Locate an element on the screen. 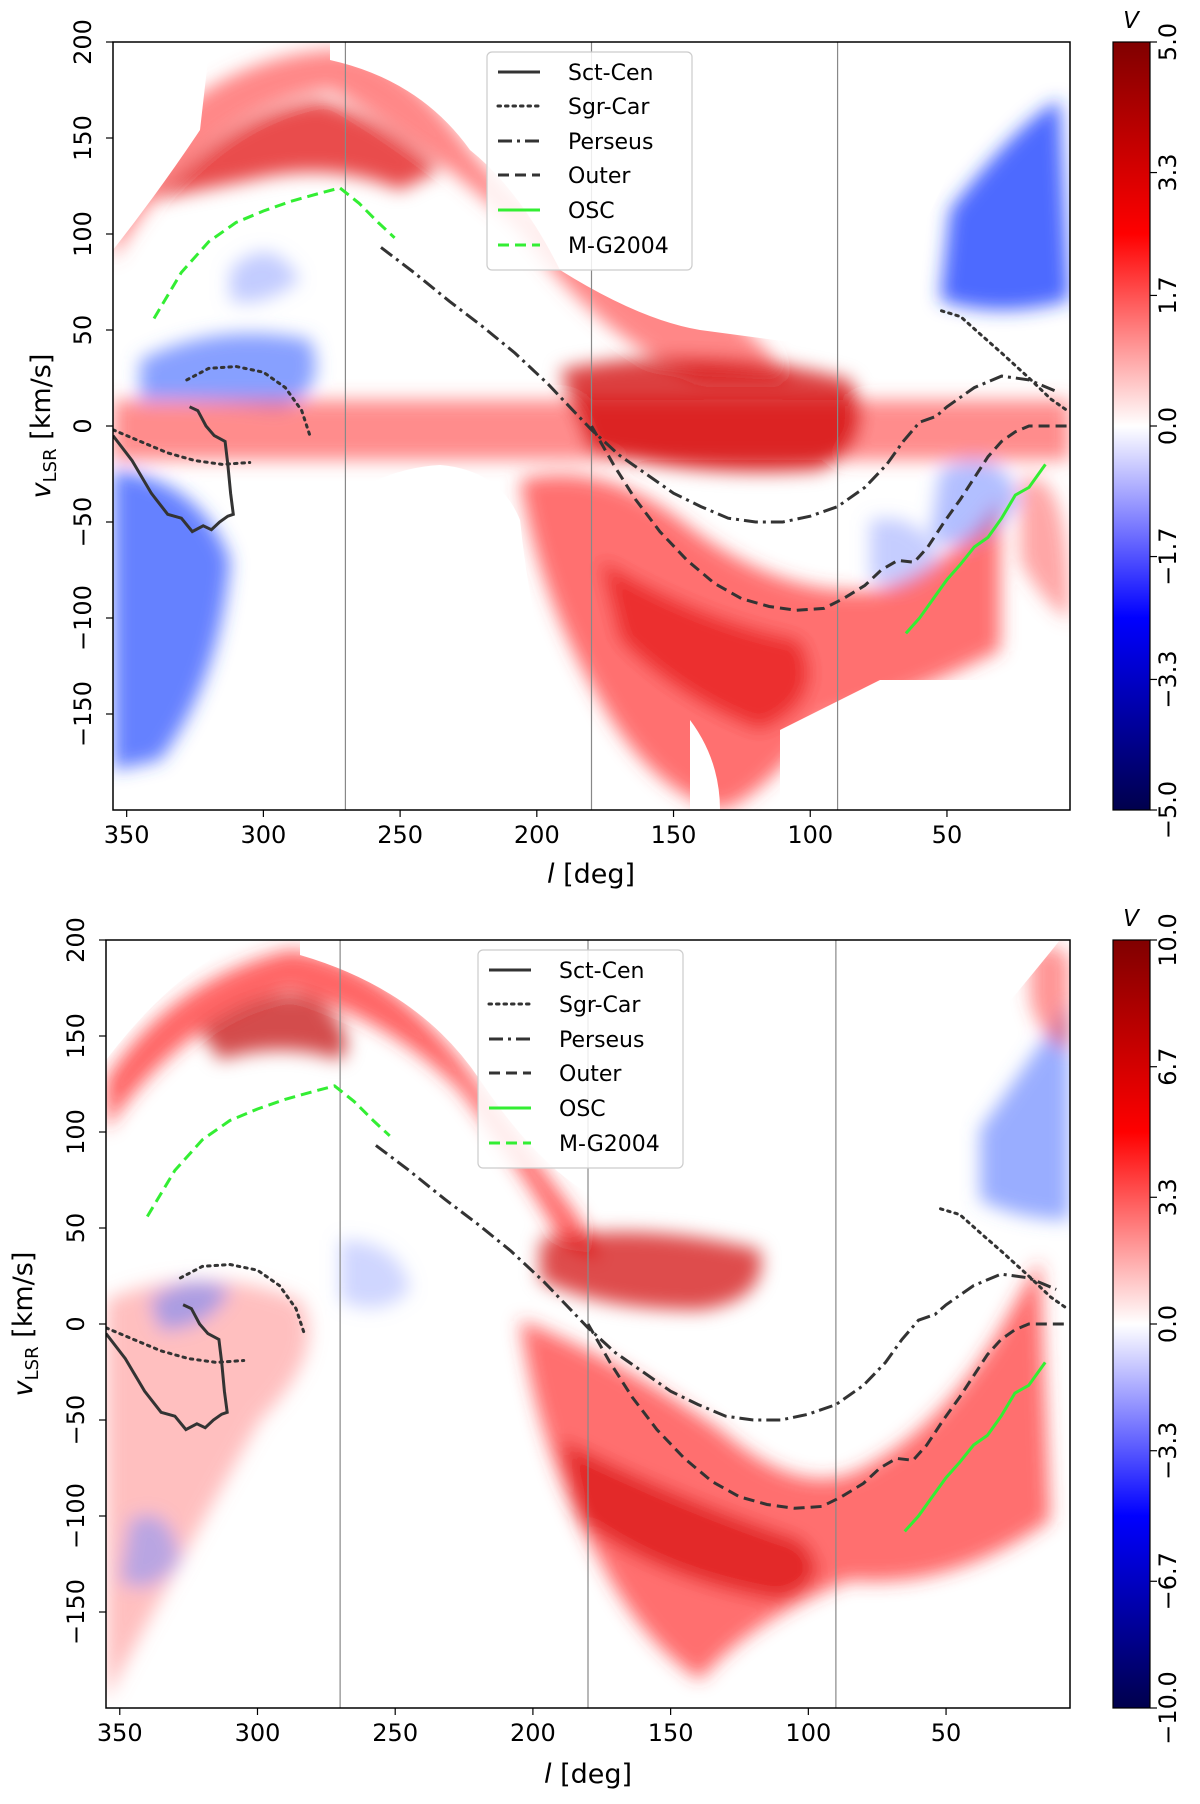  y-tick-label: 0 is located at coordinates (83, 425).